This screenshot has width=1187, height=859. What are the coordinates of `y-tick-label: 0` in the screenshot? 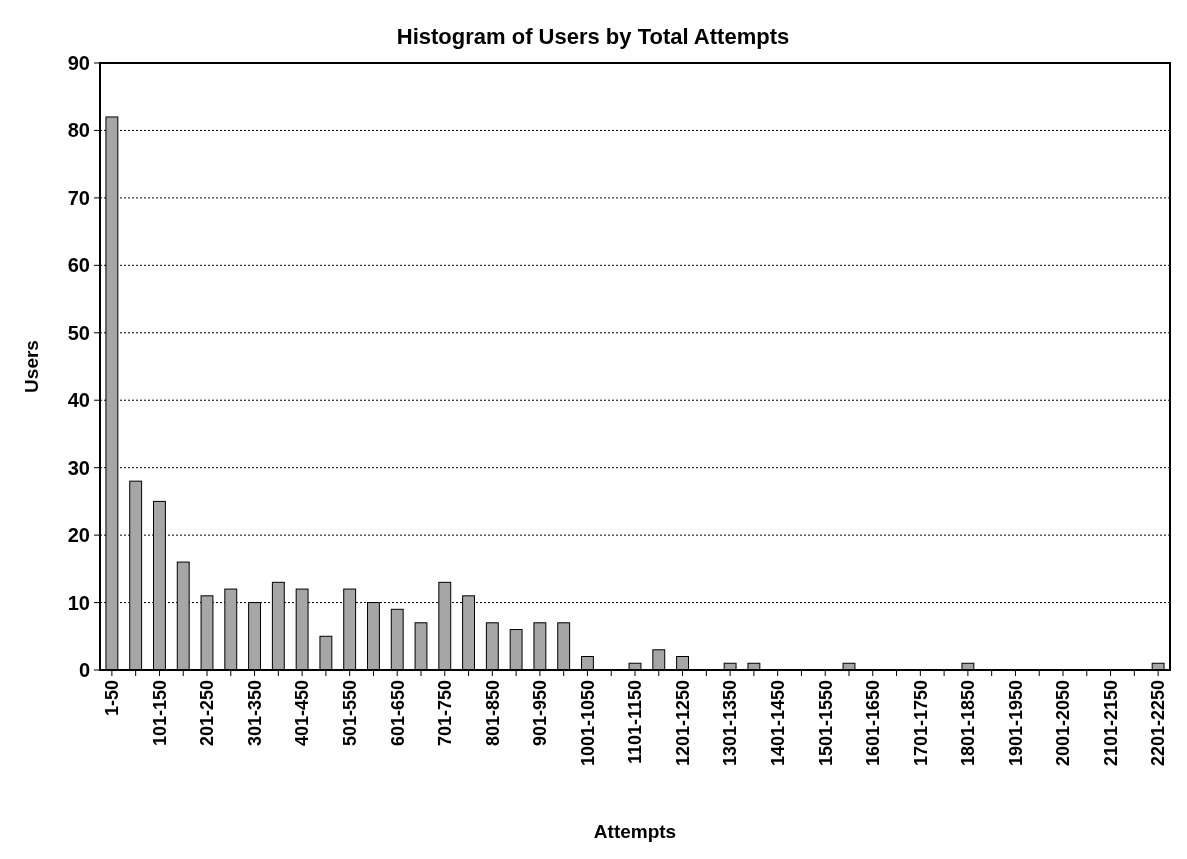 It's located at (84, 670).